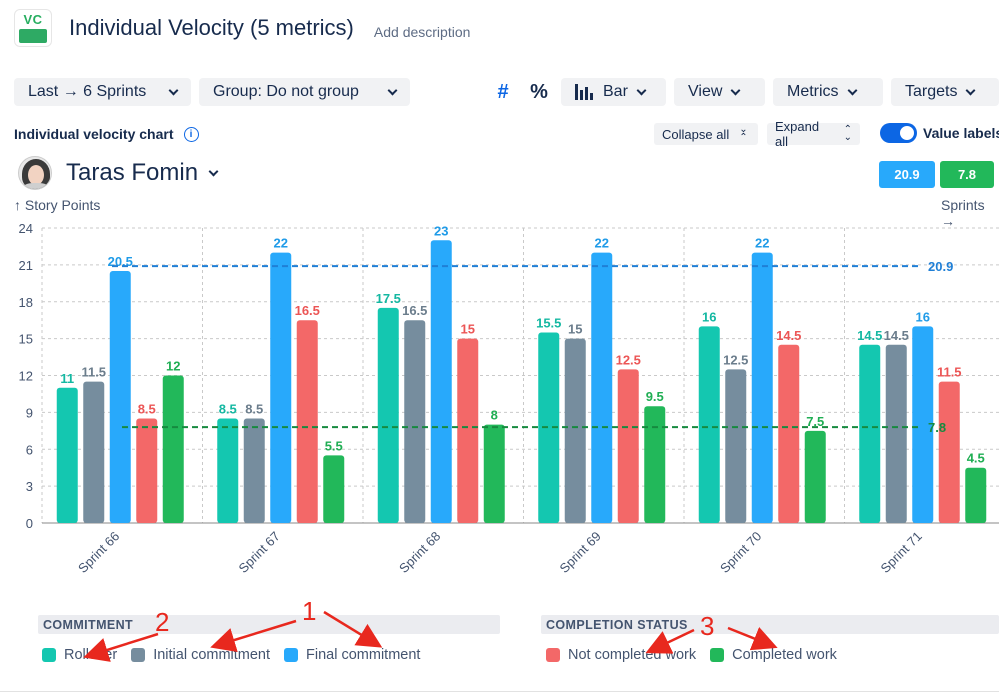 The image size is (999, 695). I want to click on commitment-legend-heading: COMMITMENT, so click(269, 624).